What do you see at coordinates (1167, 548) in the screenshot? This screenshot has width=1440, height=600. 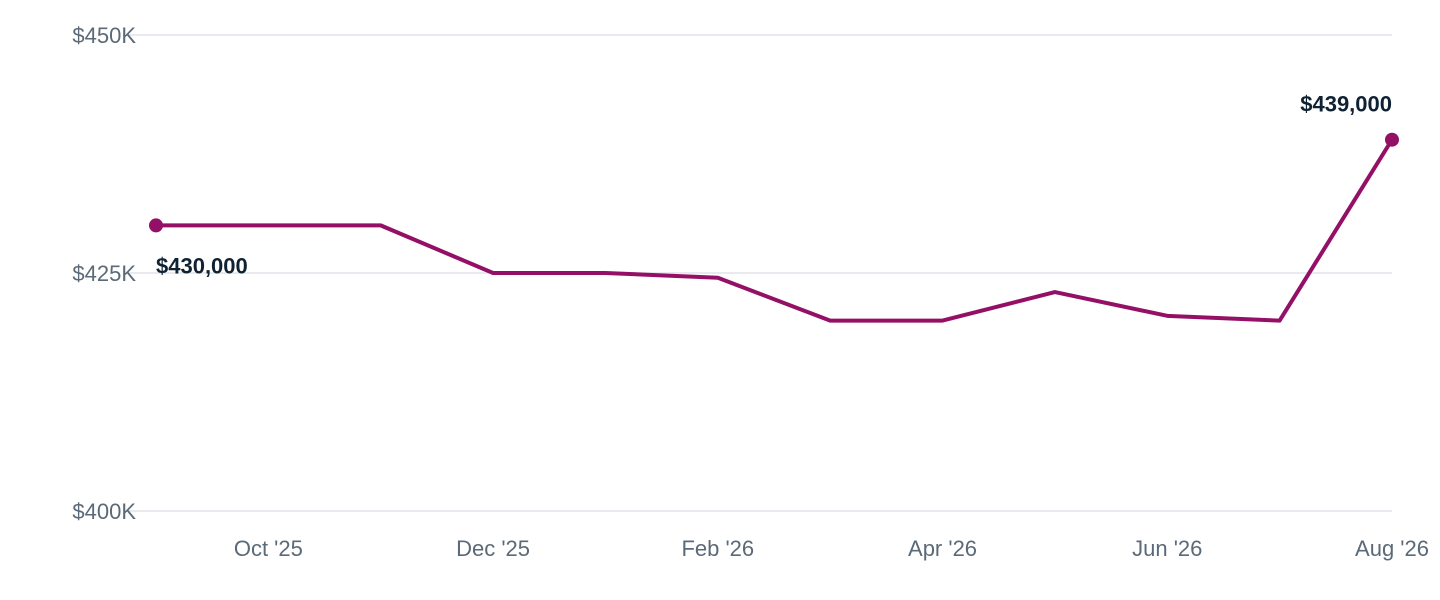 I see `x-tick-label: Jun '26` at bounding box center [1167, 548].